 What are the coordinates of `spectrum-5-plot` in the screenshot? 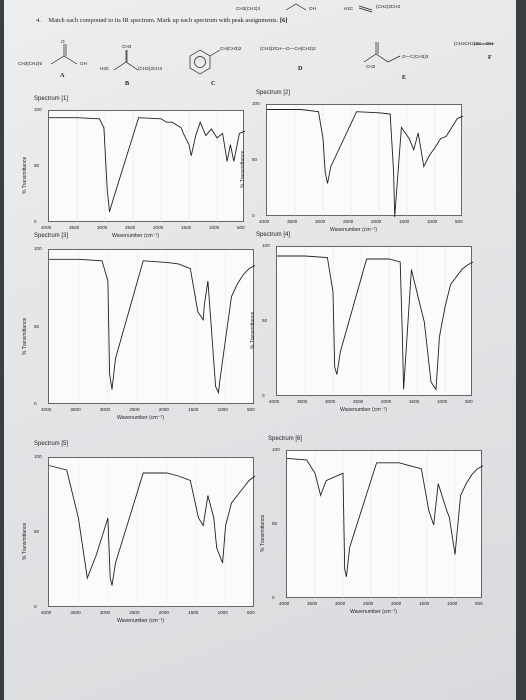 It's located at (152, 532).